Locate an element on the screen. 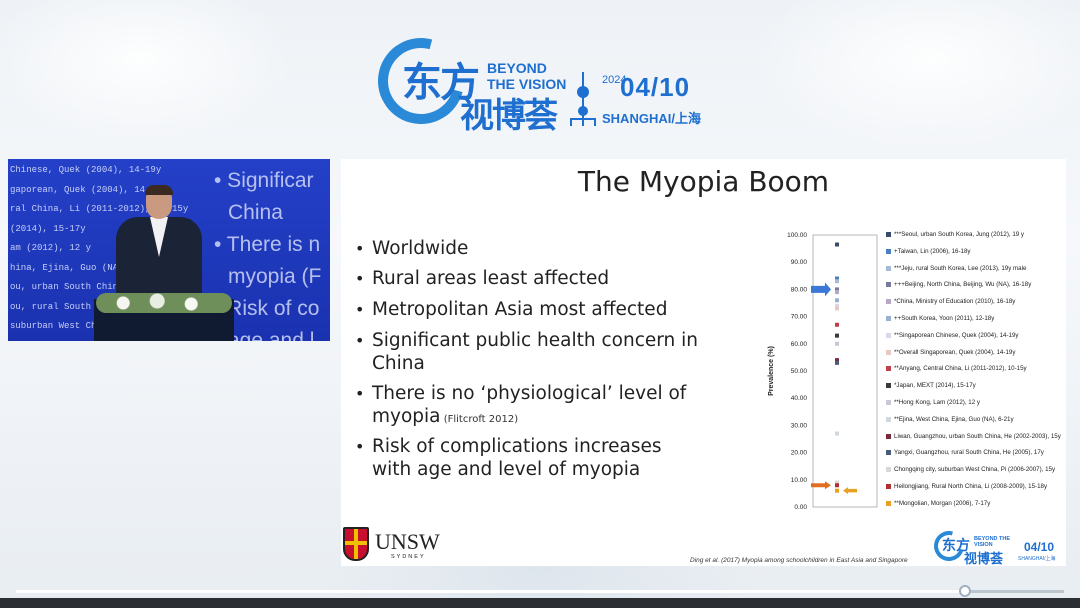 The image size is (1080, 608). y-axis-label: Prevalence (%) is located at coordinates (771, 371).